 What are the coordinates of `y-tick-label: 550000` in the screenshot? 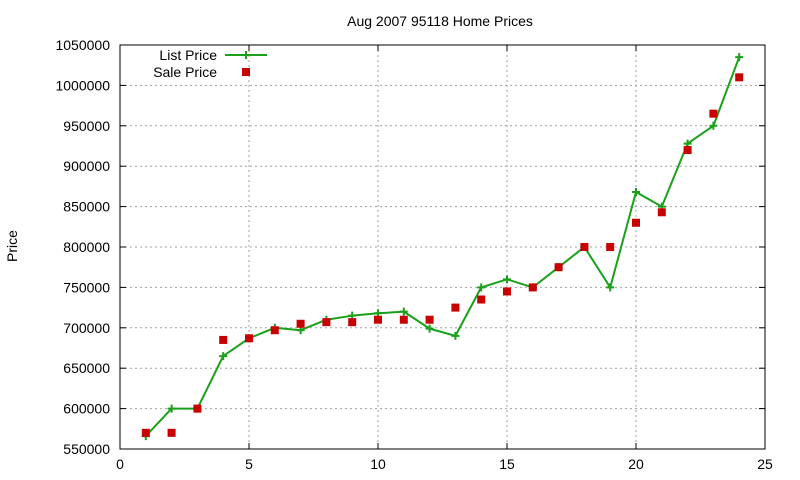 It's located at (86, 449).